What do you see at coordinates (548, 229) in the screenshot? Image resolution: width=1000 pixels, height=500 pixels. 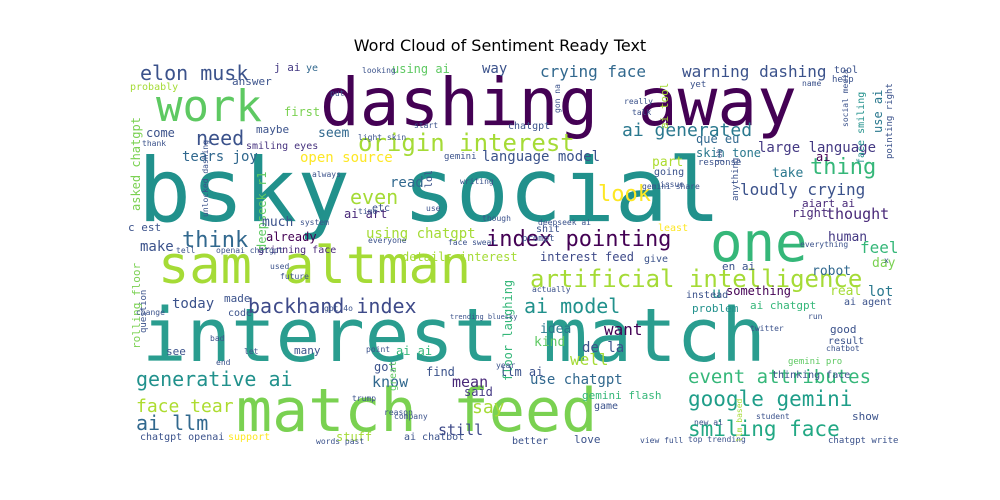 I see `word-shit: shit` at bounding box center [548, 229].